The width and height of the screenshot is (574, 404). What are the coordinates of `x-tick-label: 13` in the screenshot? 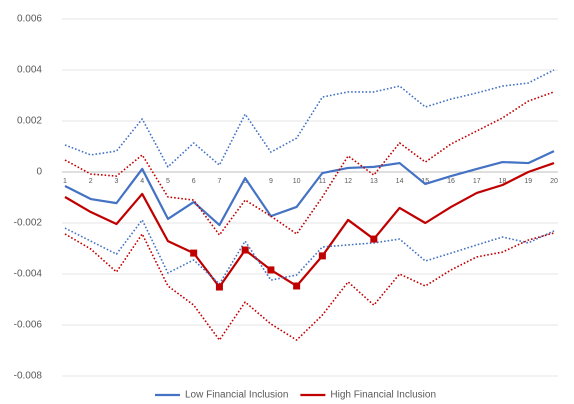 It's located at (374, 181).